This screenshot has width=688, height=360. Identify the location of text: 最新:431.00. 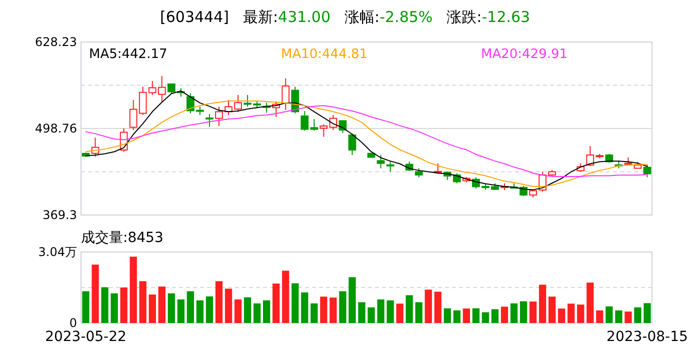
(286, 17).